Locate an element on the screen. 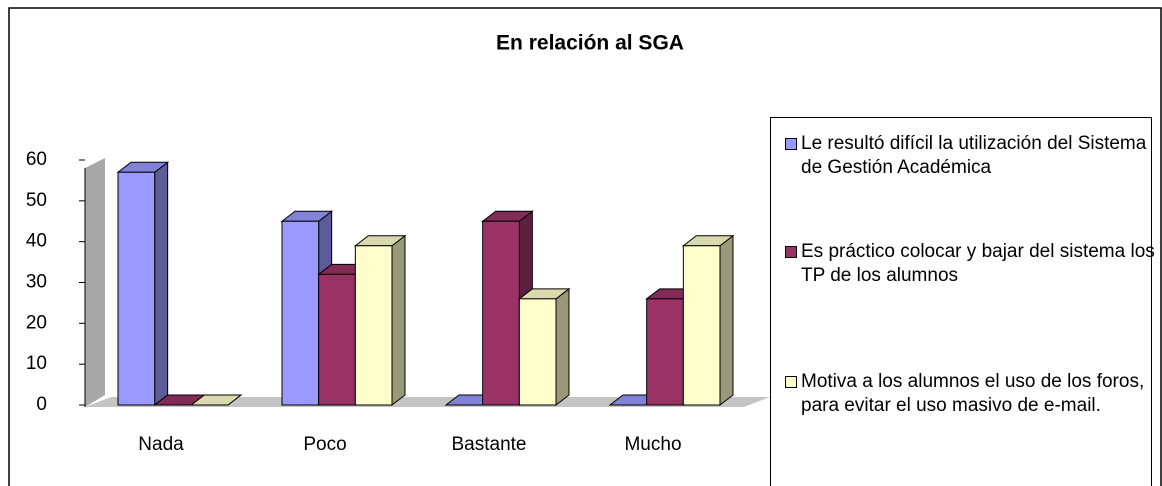  y-tick-label: 50 is located at coordinates (36, 200).